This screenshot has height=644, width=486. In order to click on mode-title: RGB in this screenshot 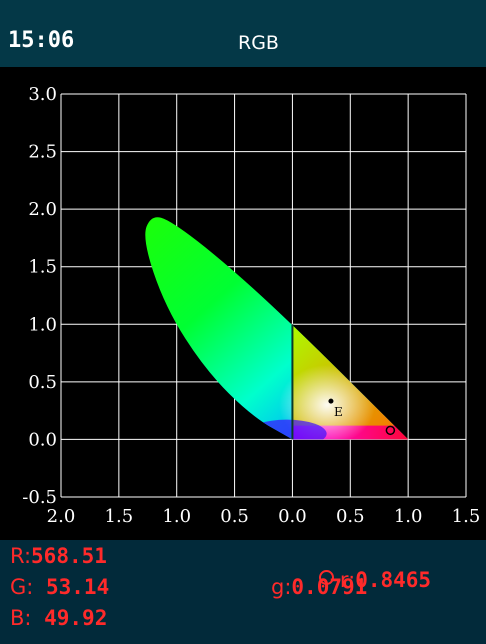, I will do `click(258, 43)`.